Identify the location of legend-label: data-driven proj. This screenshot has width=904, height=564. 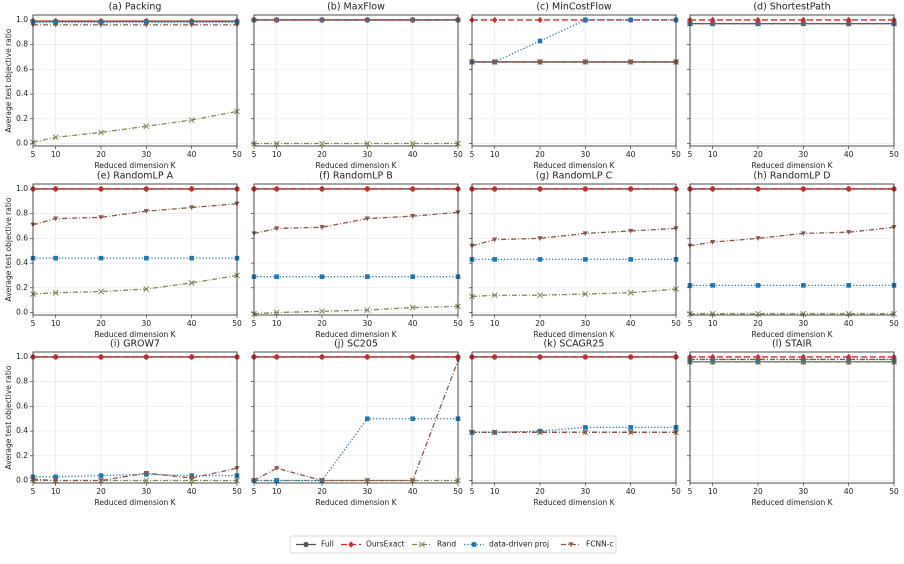
(519, 544).